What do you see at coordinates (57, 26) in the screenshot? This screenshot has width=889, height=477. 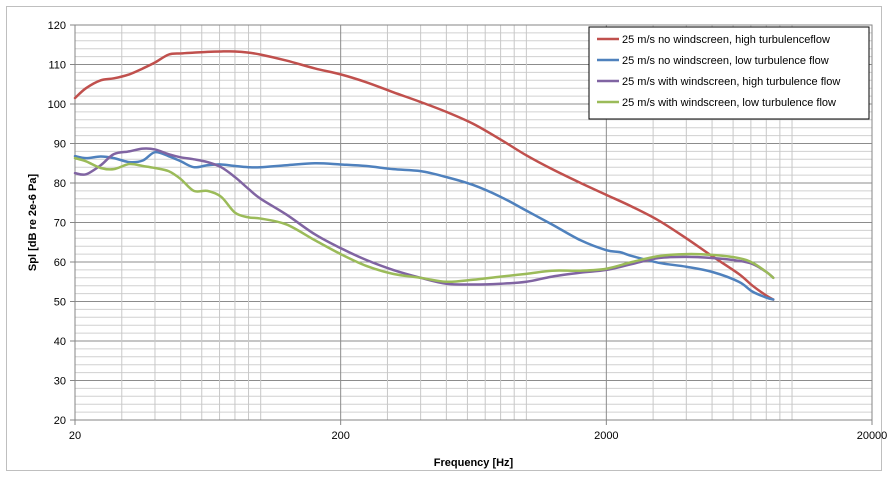 I see `y-tick-label: 120` at bounding box center [57, 26].